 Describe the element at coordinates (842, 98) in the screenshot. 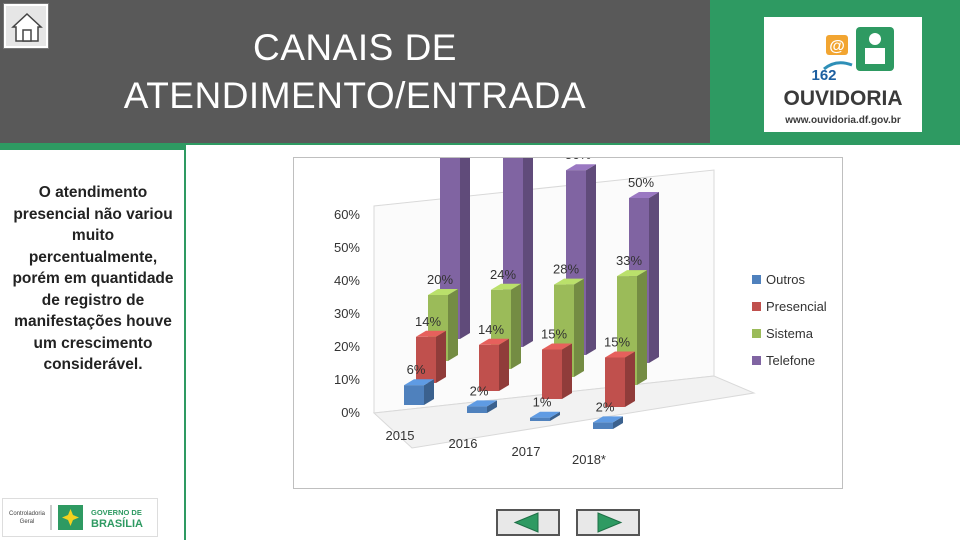

I see `logo-name: OUVIDORIA` at that location.